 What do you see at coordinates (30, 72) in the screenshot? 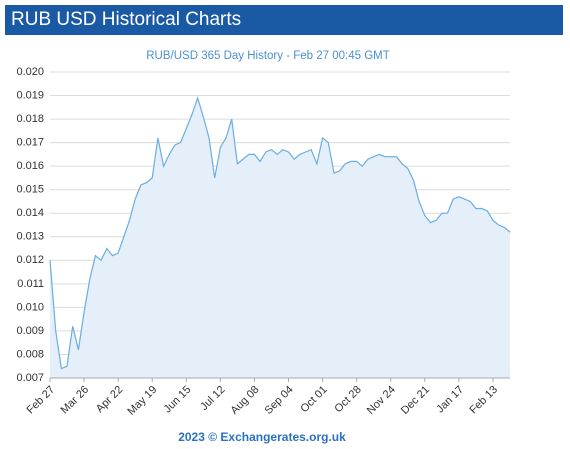
I see `y-tick-label: 0.020` at bounding box center [30, 72].